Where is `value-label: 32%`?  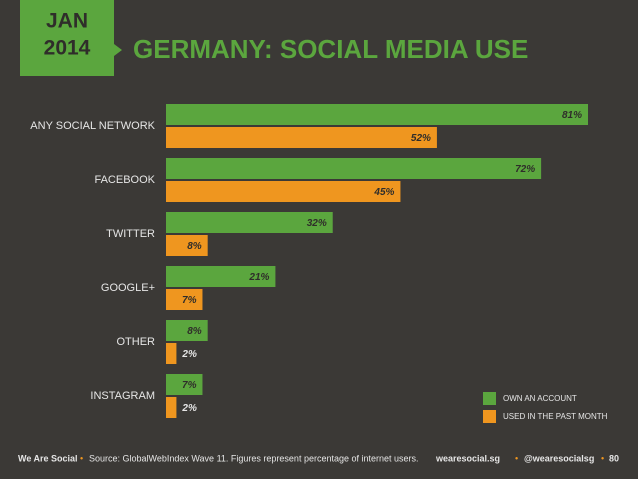 value-label: 32% is located at coordinates (317, 223).